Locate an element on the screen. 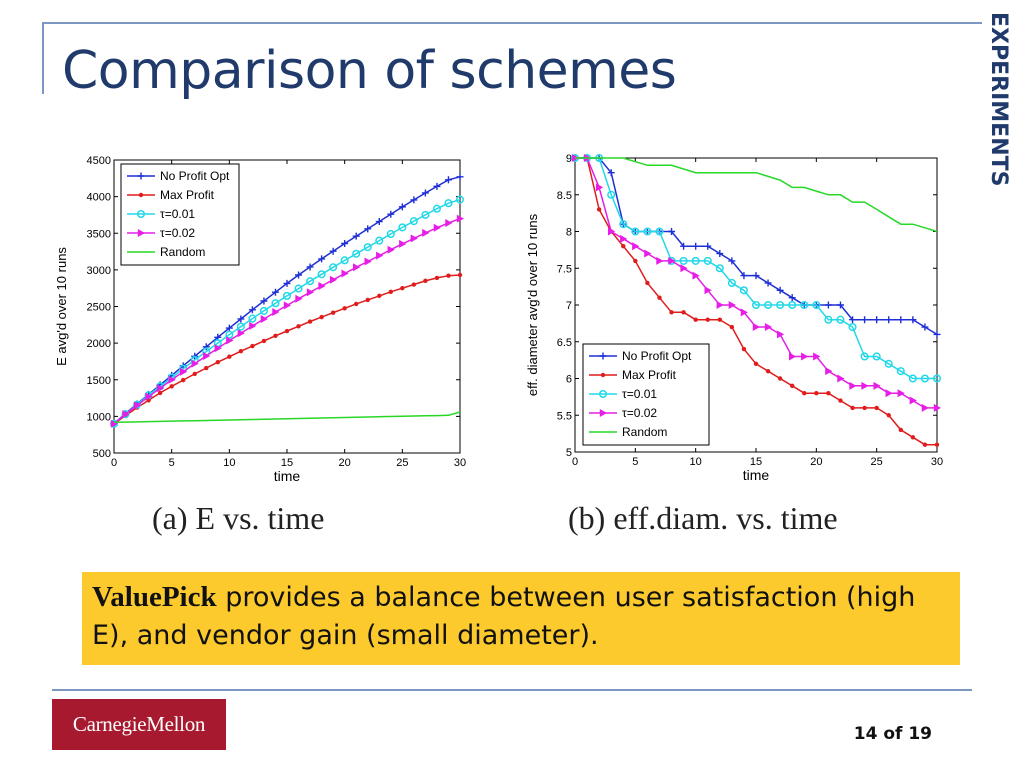 The image size is (1024, 768). y-tick-label: 3500 is located at coordinates (99, 234).